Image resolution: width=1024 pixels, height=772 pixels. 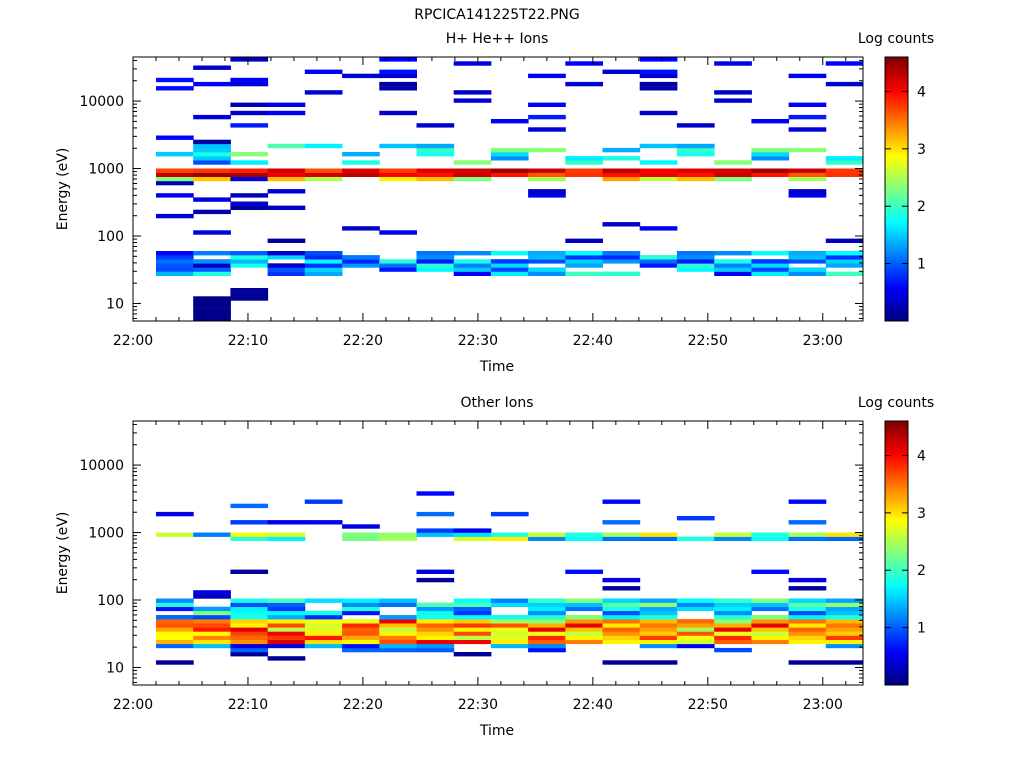 What do you see at coordinates (921, 207) in the screenshot?
I see `colorbar-tick-label: 2` at bounding box center [921, 207].